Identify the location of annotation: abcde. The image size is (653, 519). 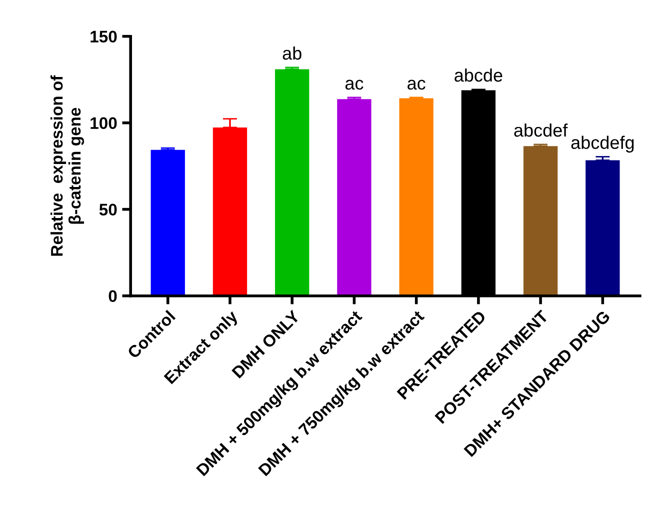
(478, 75).